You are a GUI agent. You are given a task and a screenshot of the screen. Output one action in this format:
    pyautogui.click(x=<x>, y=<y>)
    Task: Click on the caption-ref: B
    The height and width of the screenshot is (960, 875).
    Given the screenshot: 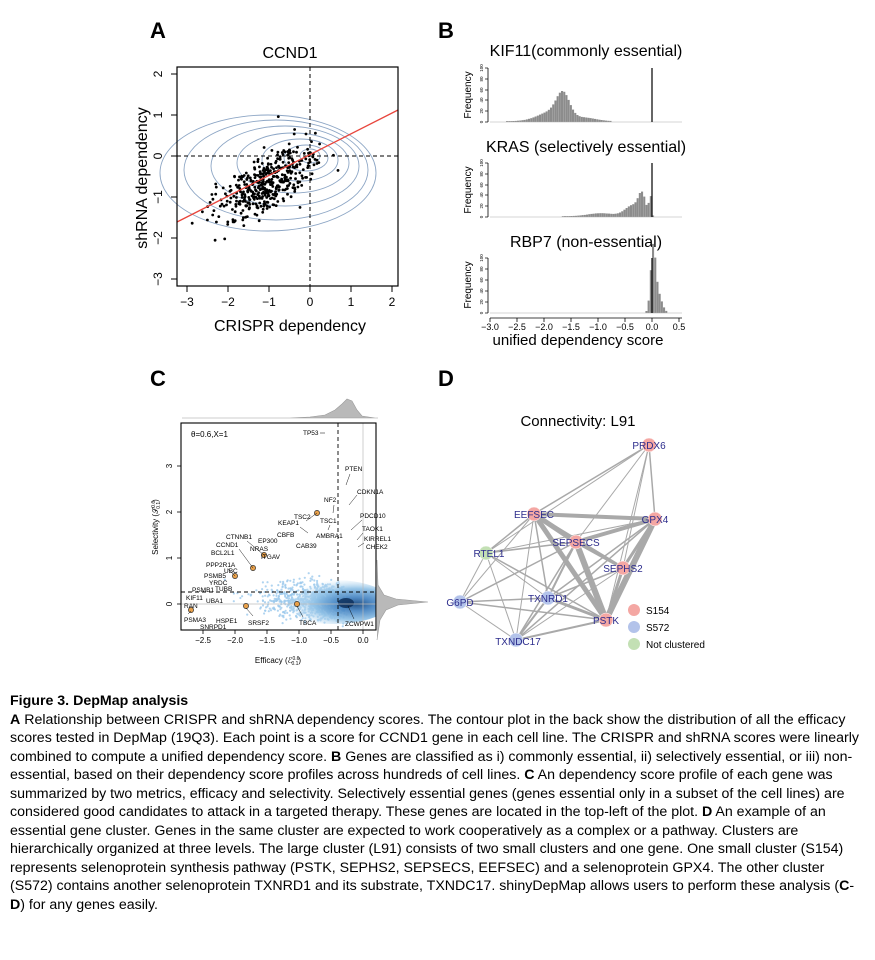 What is the action you would take?
    pyautogui.click(x=336, y=756)
    